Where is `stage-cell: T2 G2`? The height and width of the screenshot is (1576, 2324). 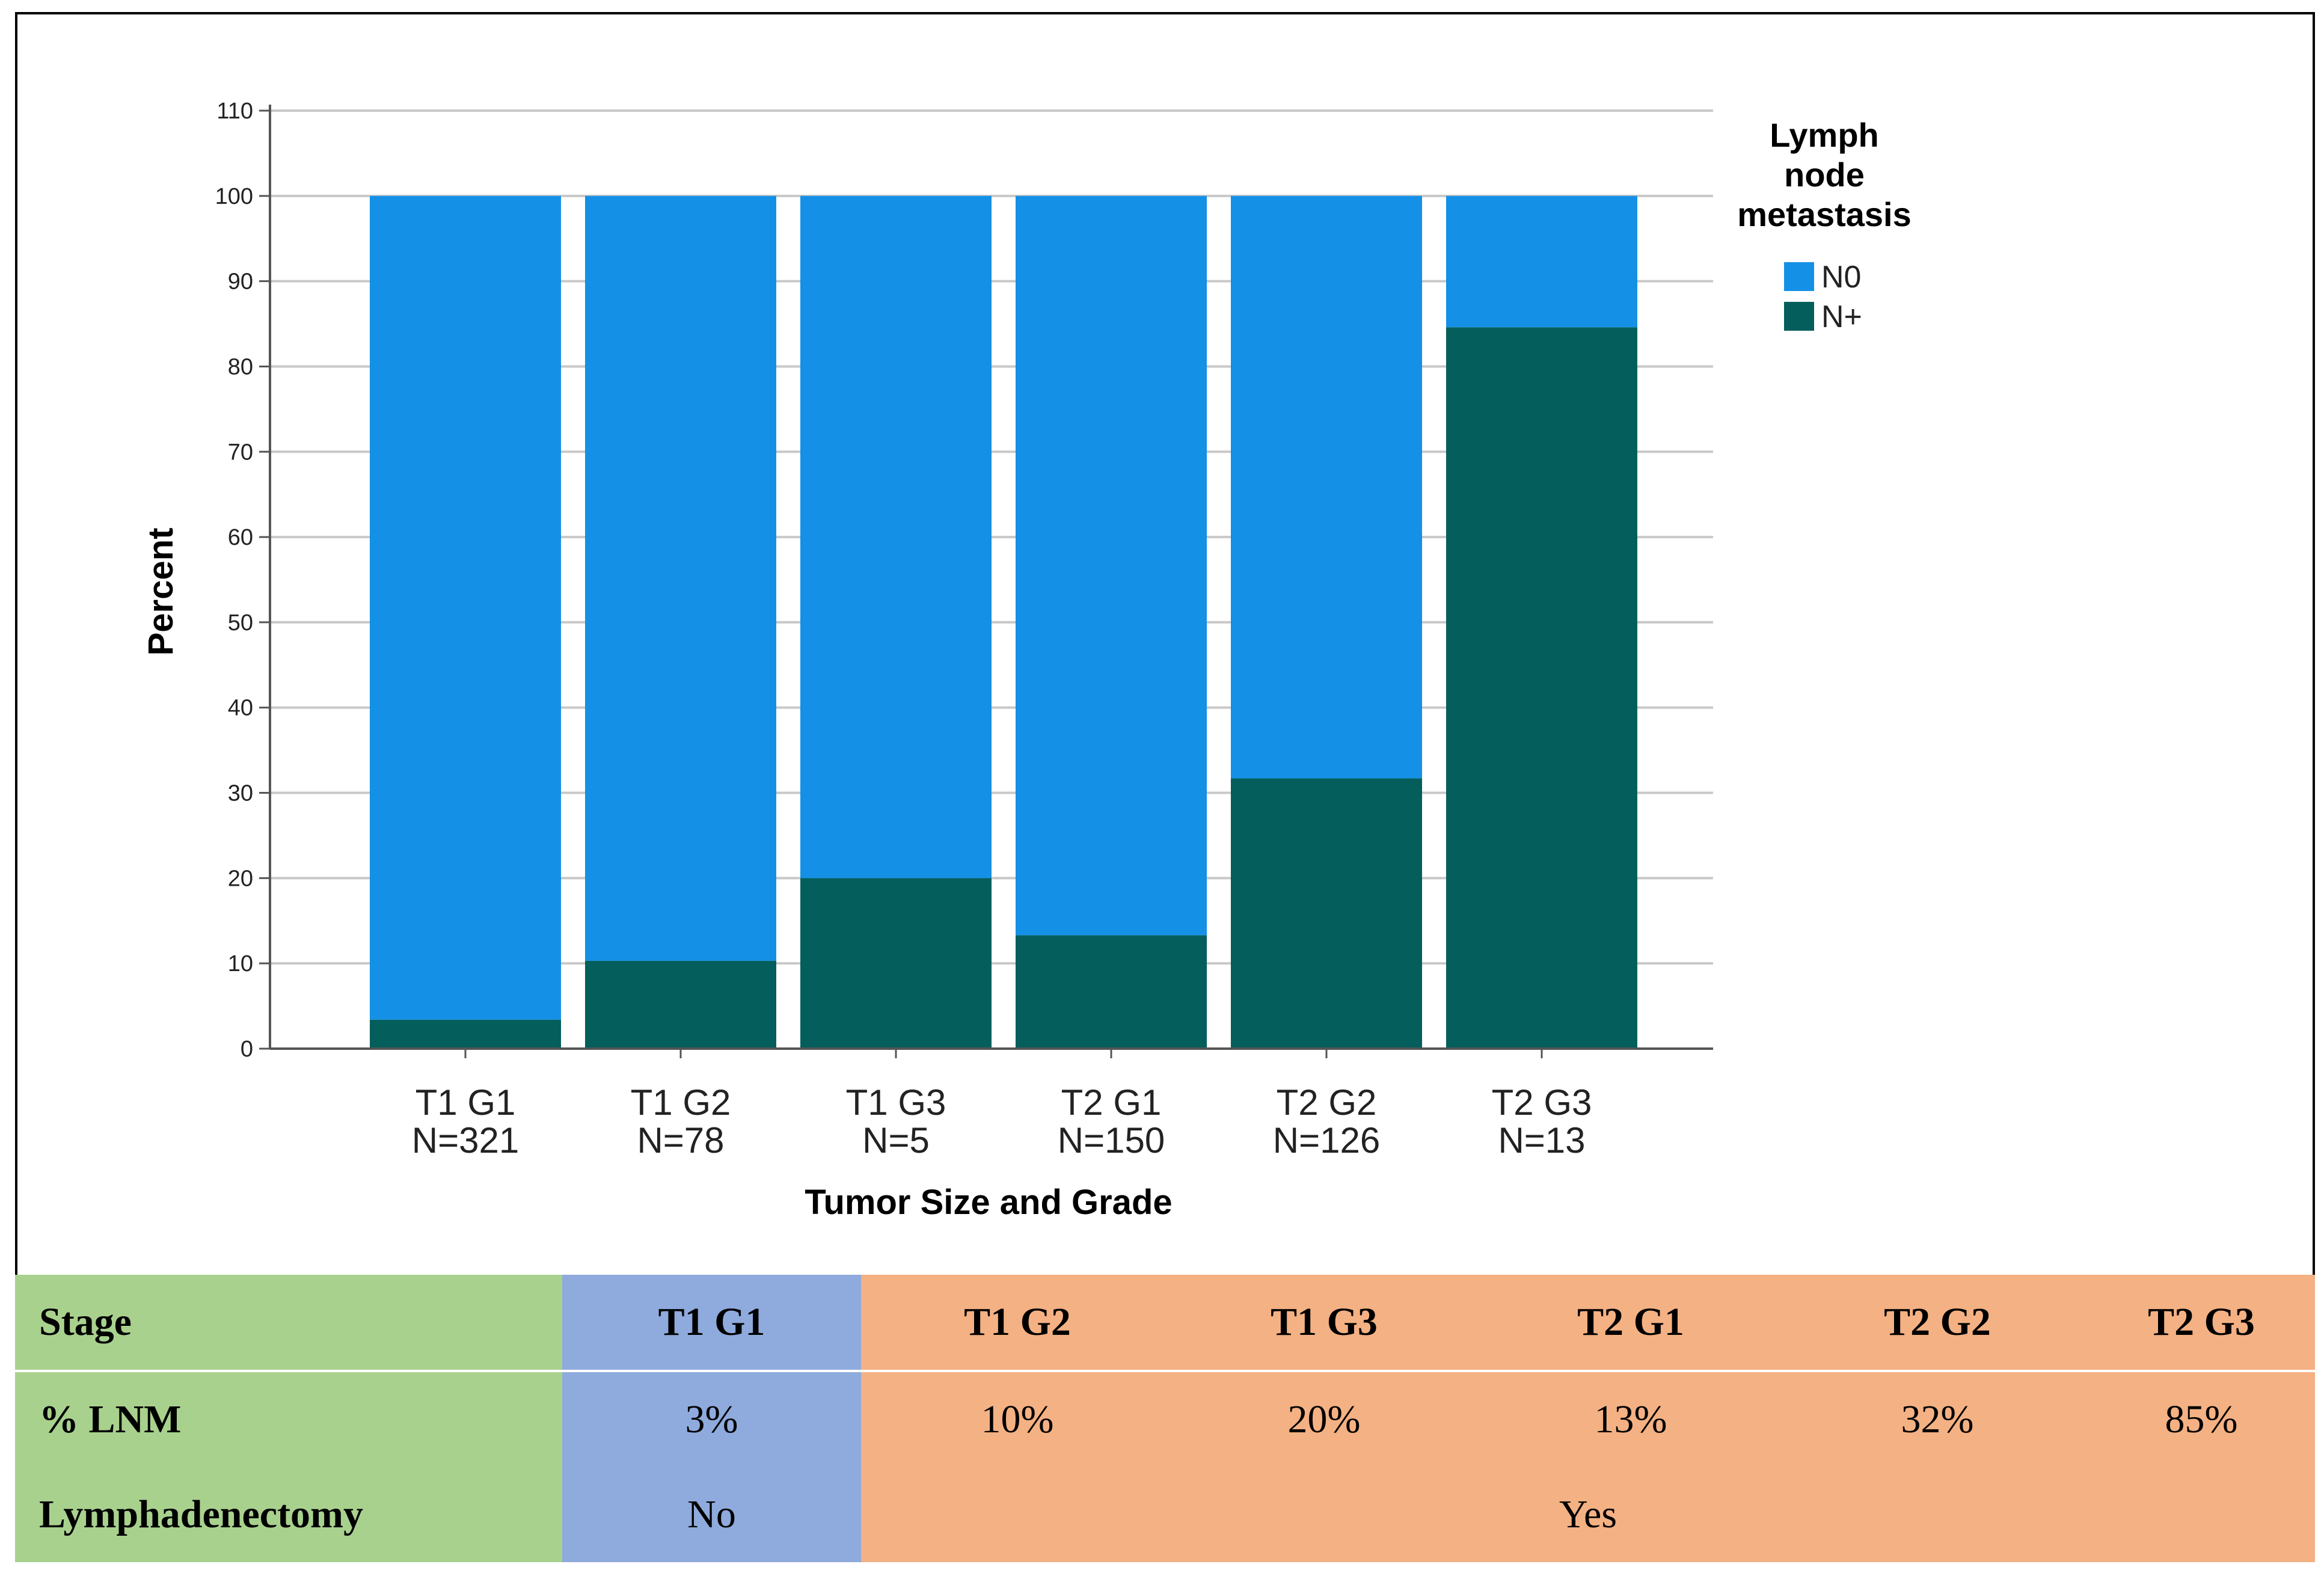 stage-cell: T2 G2 is located at coordinates (1937, 1323).